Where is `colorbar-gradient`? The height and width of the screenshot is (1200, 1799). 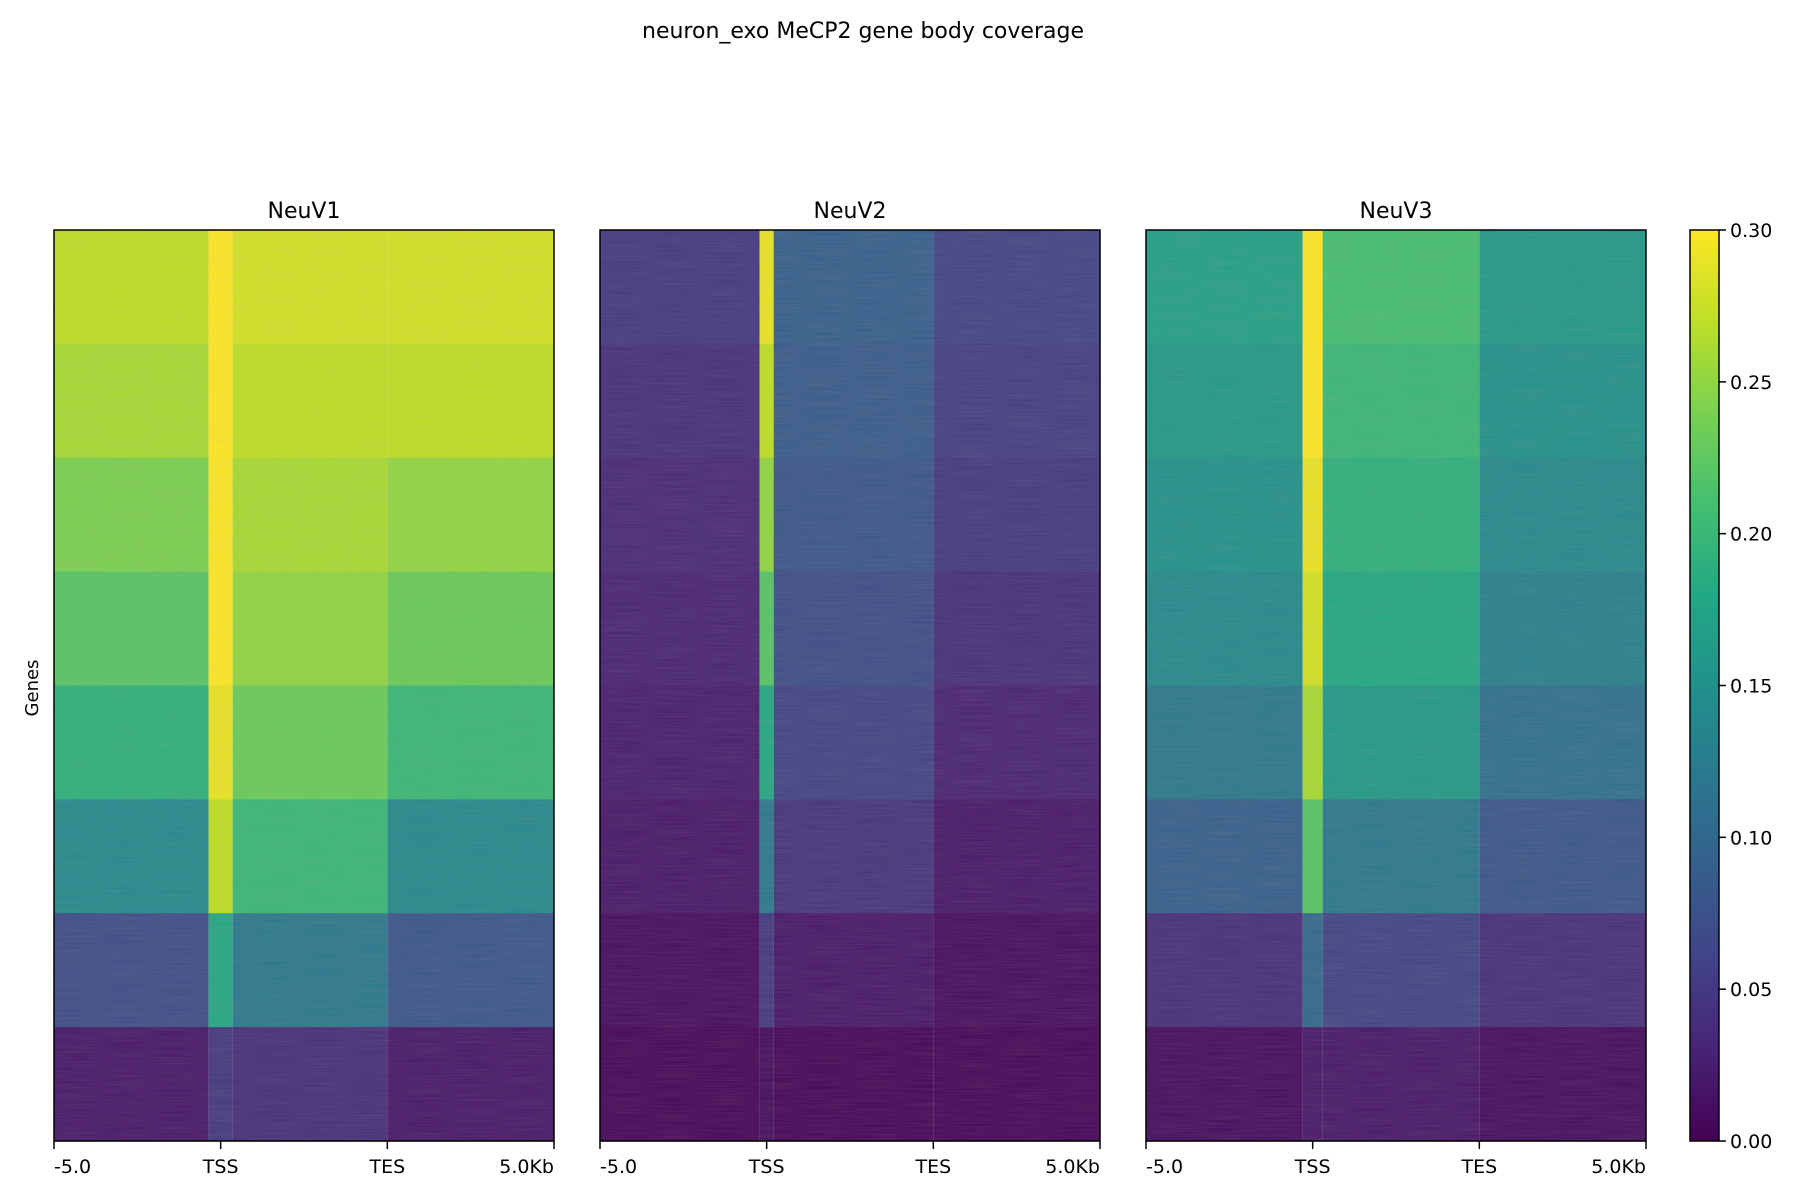 colorbar-gradient is located at coordinates (1704, 685).